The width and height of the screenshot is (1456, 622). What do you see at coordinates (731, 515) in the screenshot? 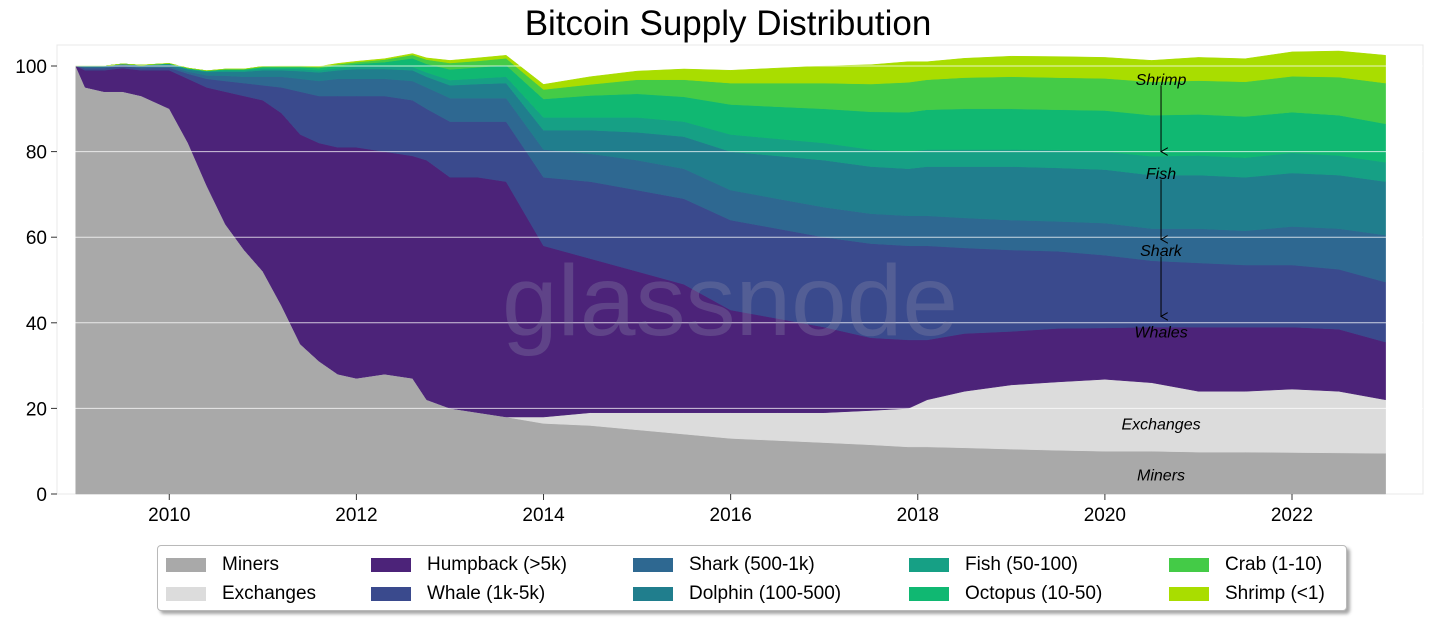
I see `x-tick-label: 2016` at bounding box center [731, 515].